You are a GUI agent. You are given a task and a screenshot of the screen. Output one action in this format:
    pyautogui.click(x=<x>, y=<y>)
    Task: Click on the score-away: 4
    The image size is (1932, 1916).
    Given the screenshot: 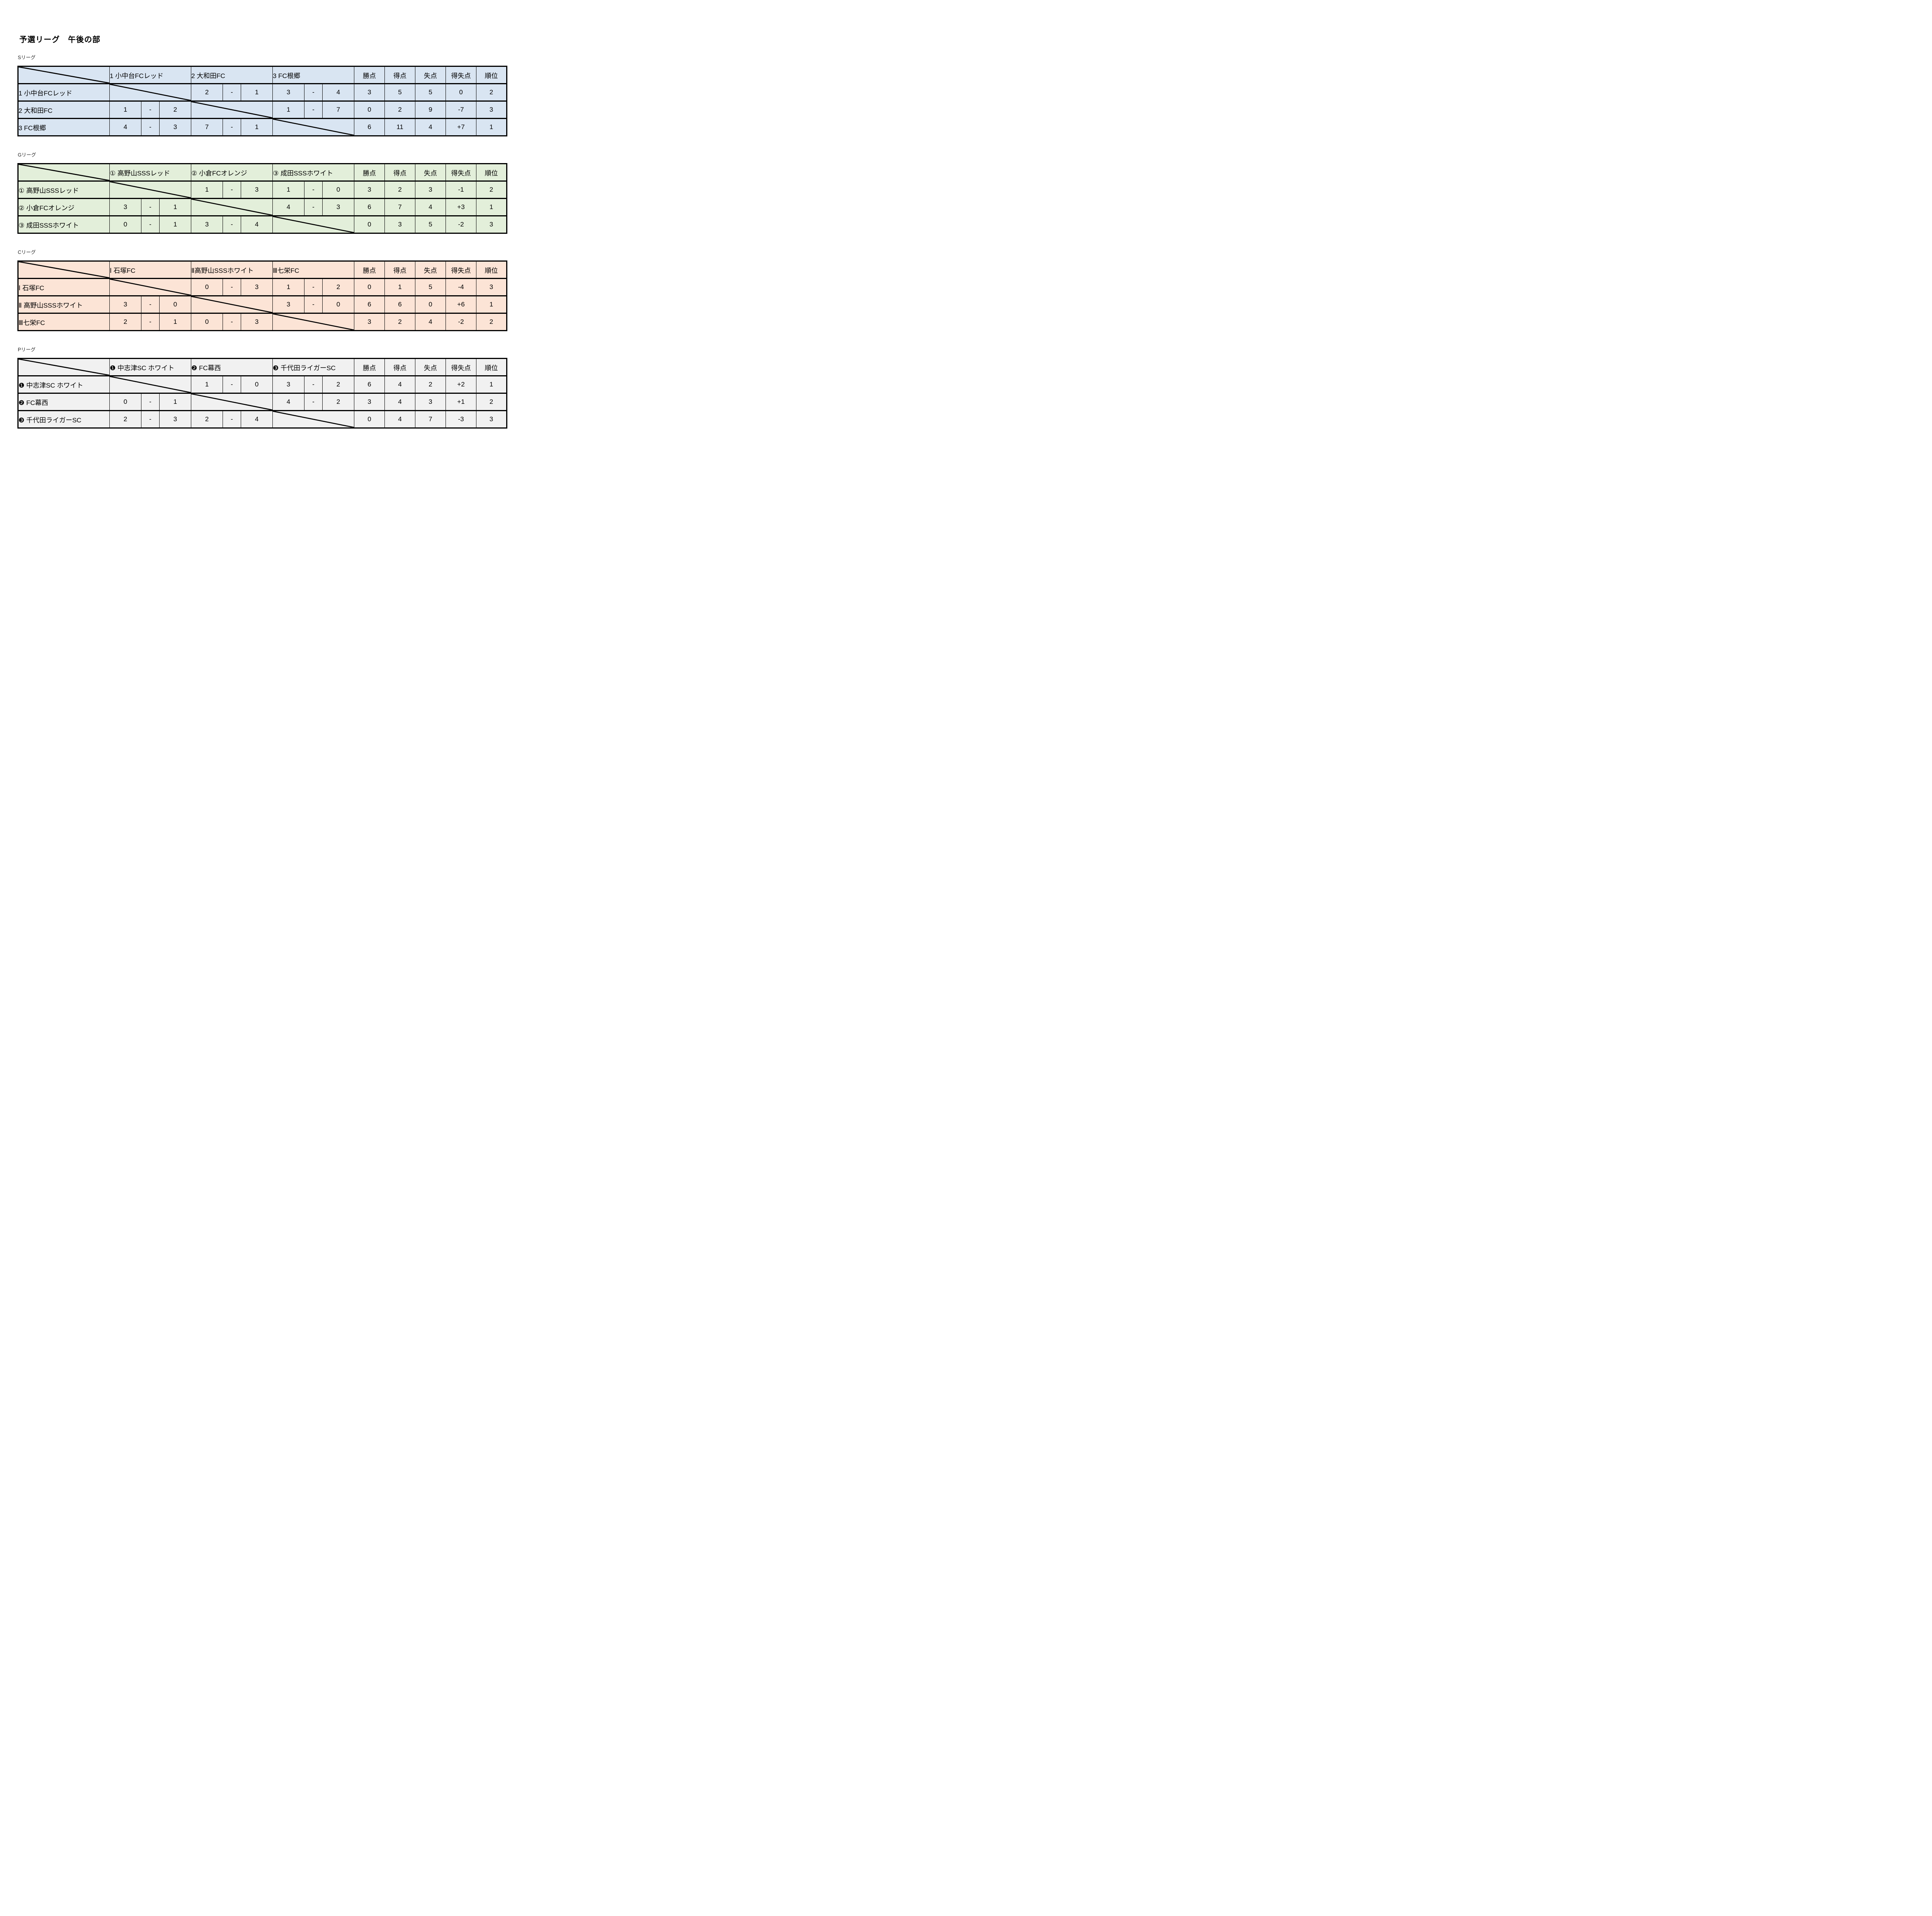 What is the action you would take?
    pyautogui.click(x=257, y=224)
    